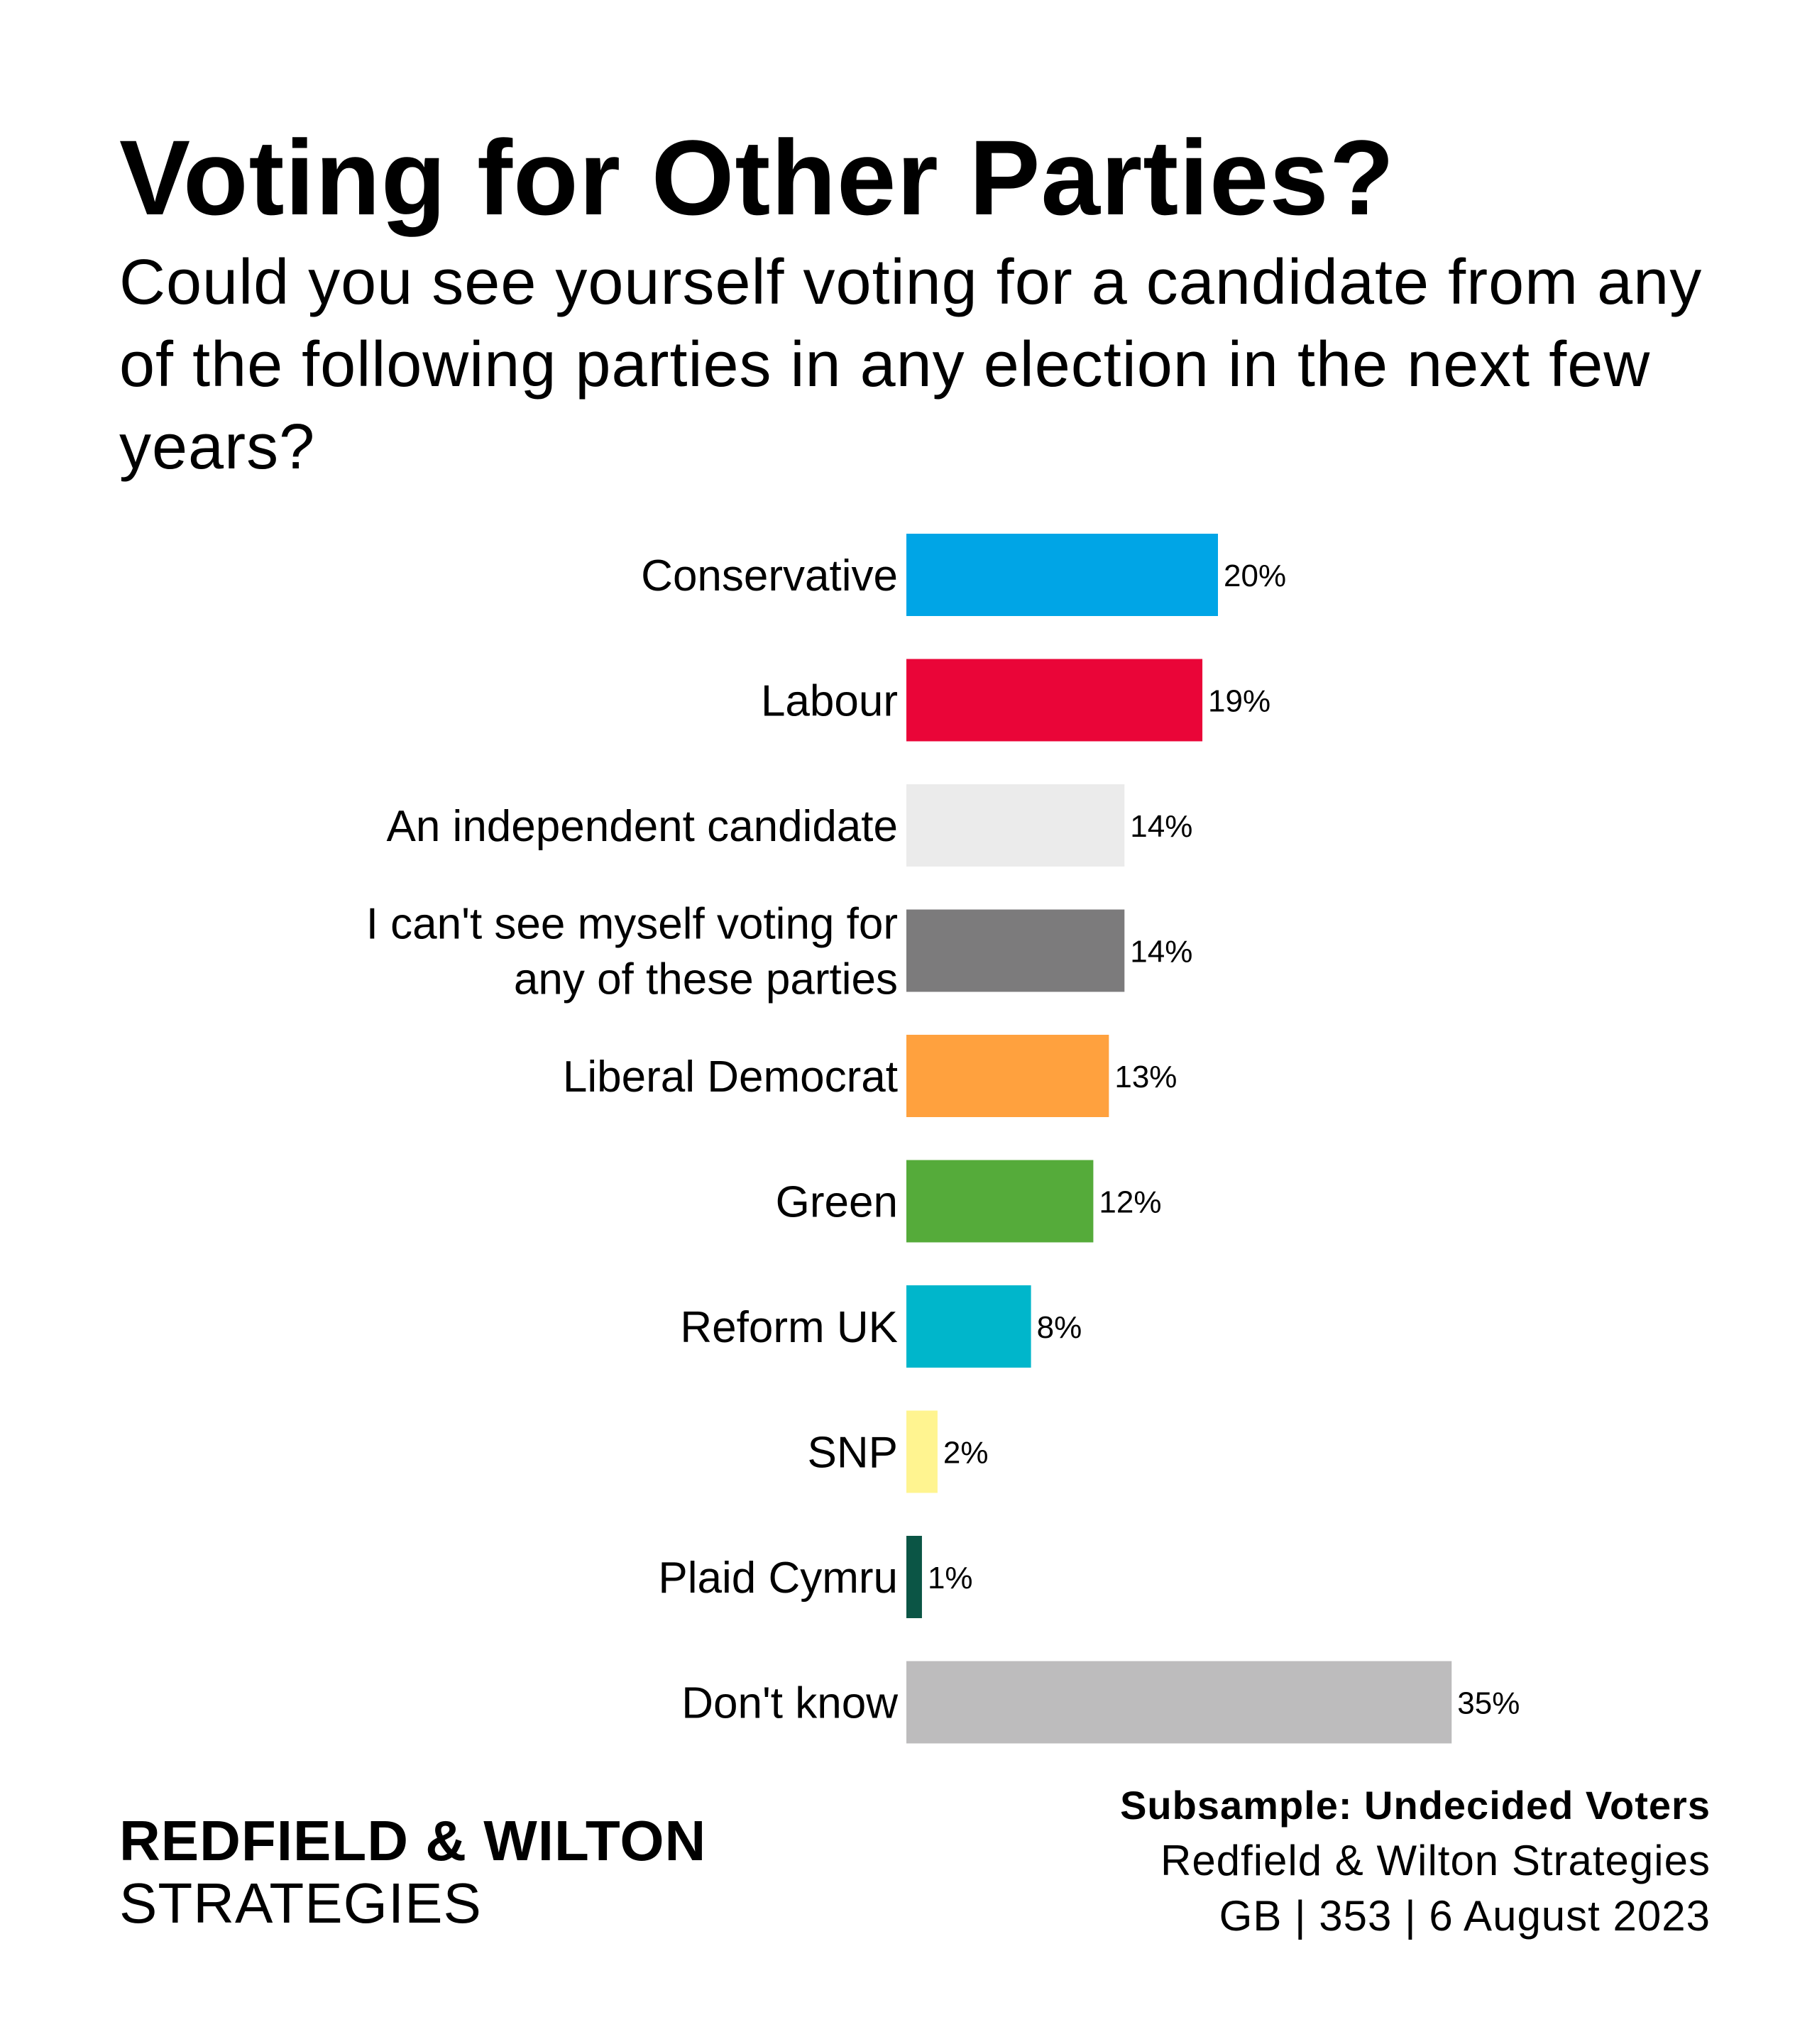 This screenshot has width=1817, height=2044. Describe the element at coordinates (778, 1578) in the screenshot. I see `category-label-8: Plaid Cymru` at that location.